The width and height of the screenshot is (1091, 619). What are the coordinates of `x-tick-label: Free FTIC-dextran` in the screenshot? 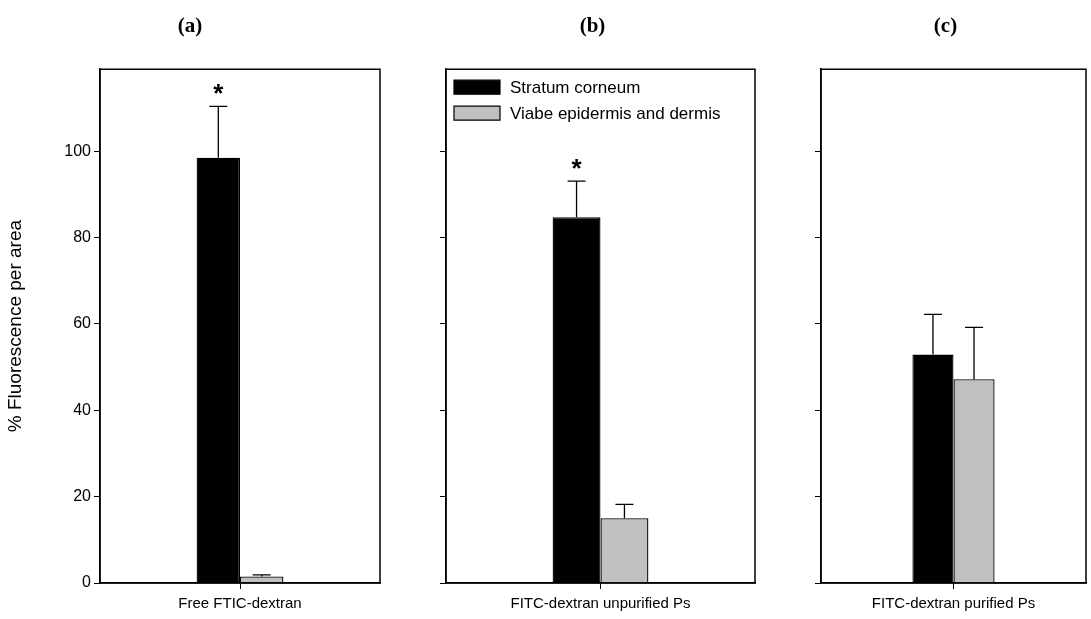 It's located at (240, 603).